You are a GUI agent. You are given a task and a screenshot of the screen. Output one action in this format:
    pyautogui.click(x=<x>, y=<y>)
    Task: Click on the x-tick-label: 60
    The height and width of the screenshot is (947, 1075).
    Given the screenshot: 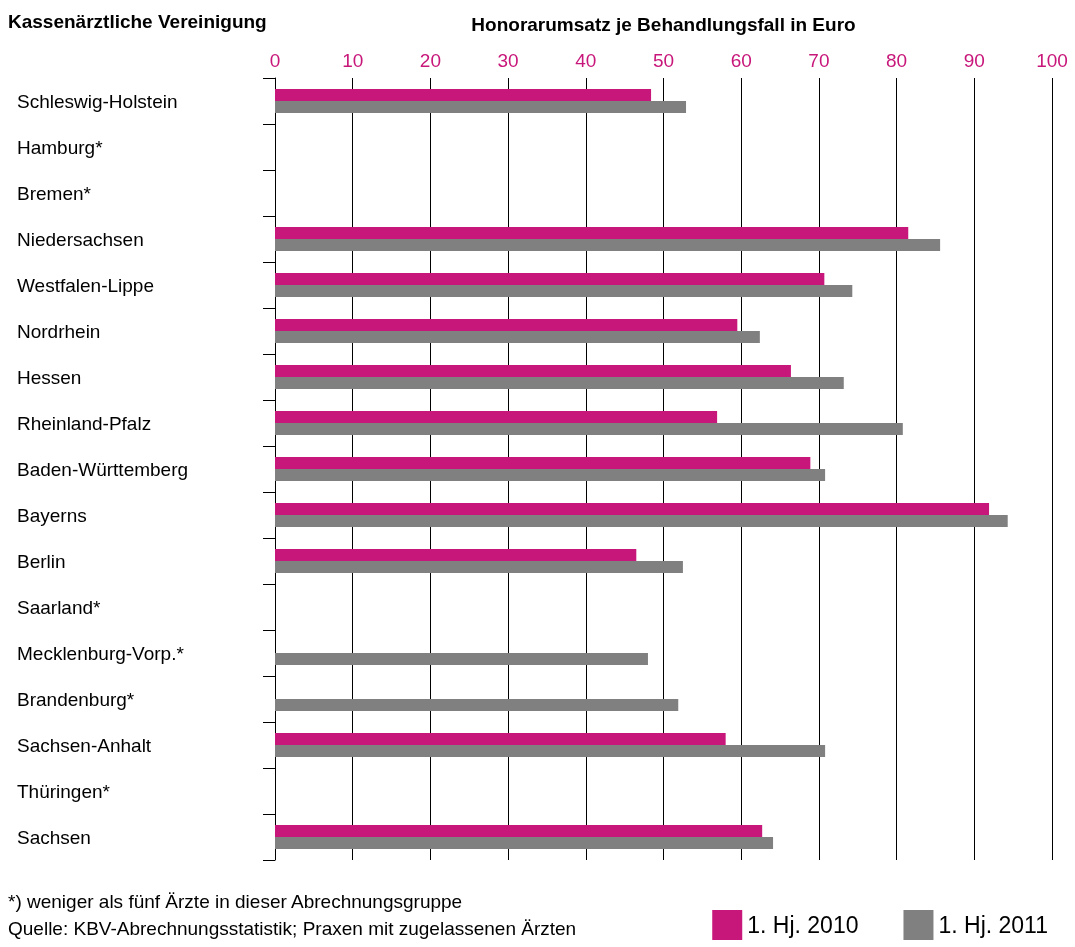 What is the action you would take?
    pyautogui.click(x=741, y=60)
    